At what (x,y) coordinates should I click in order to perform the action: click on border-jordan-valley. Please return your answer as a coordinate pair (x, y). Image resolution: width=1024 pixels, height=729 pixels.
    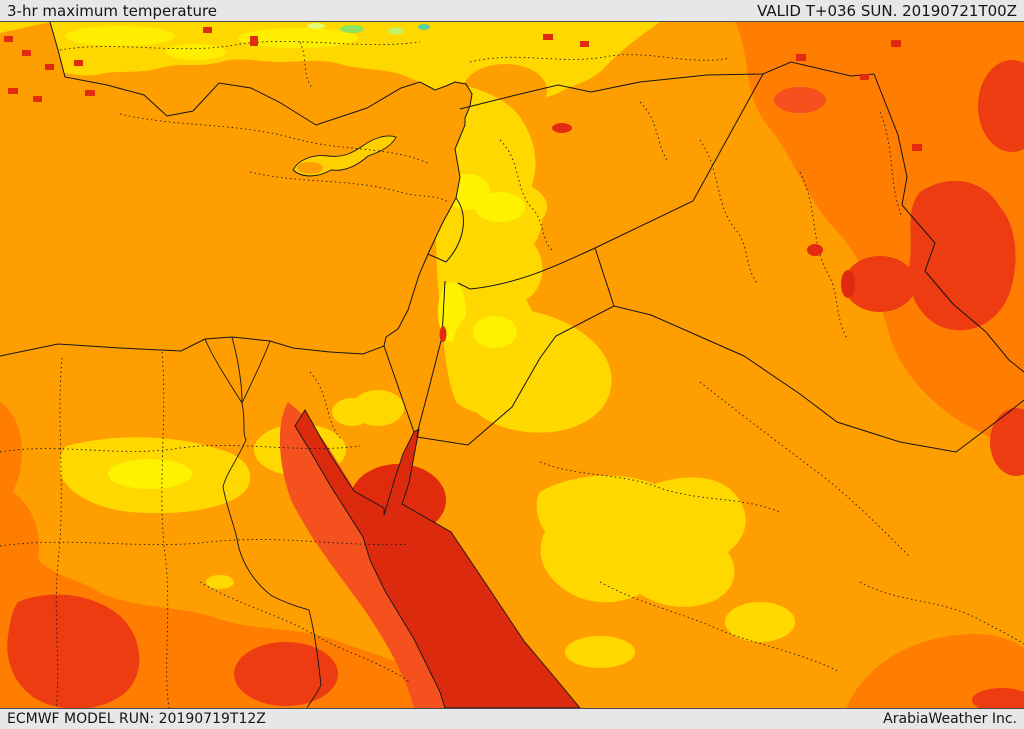
    Looking at the image, I should click on (431, 359).